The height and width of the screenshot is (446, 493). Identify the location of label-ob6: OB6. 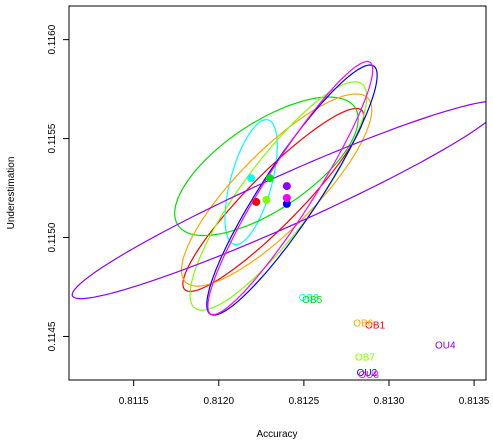
(363, 324).